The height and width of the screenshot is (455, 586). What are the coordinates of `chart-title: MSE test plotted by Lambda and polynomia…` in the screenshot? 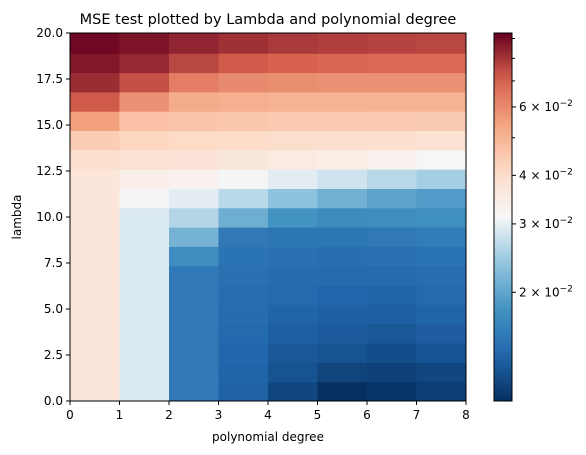 It's located at (268, 20).